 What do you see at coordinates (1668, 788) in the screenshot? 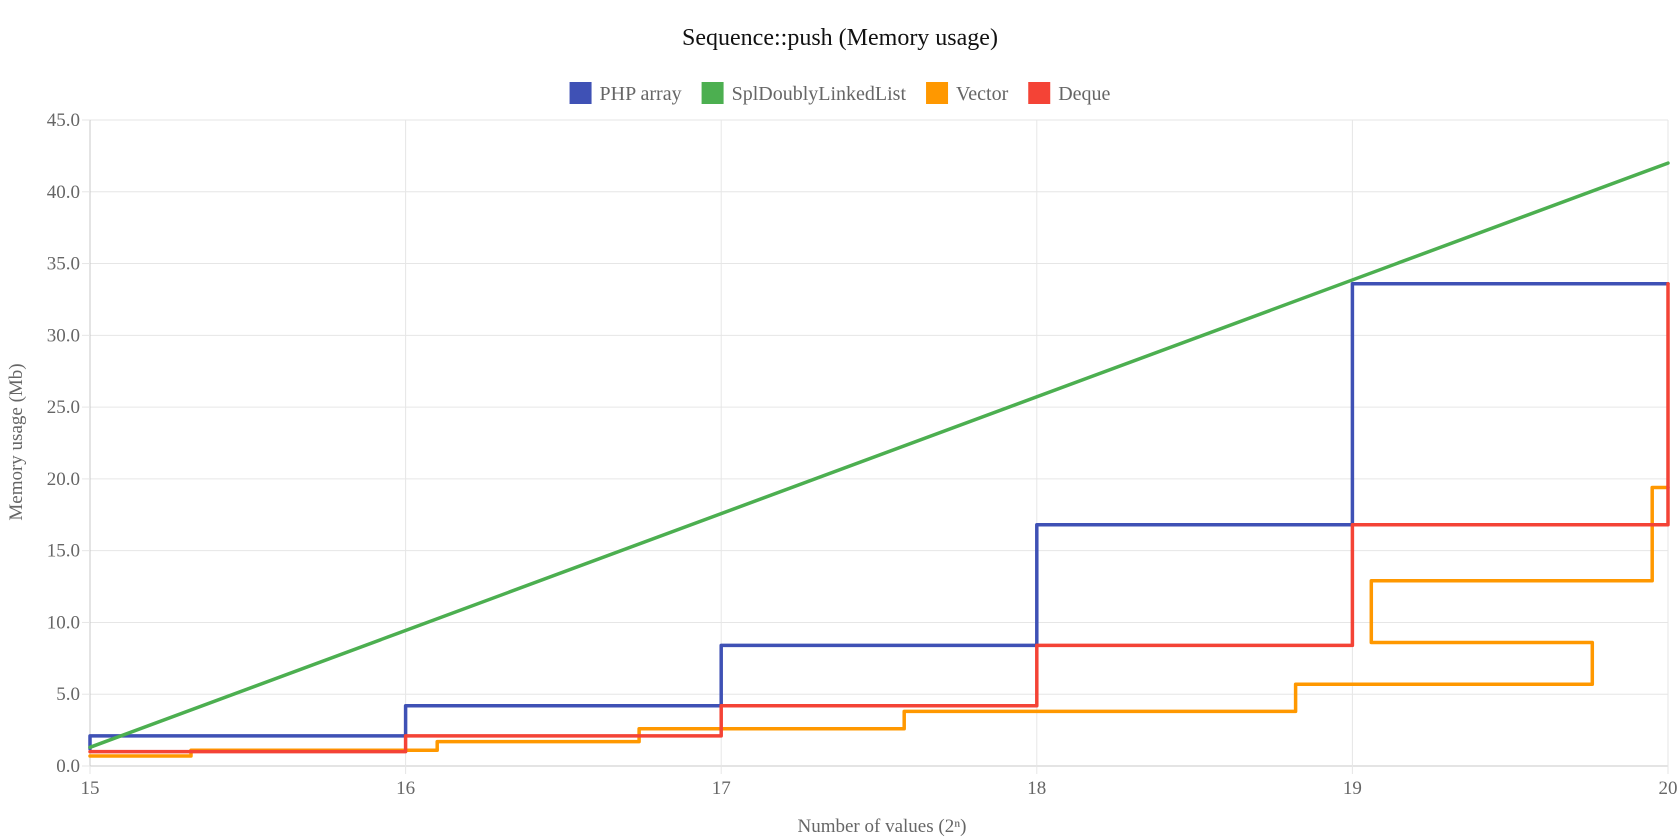
I see `x-tick-label: 20` at bounding box center [1668, 788].